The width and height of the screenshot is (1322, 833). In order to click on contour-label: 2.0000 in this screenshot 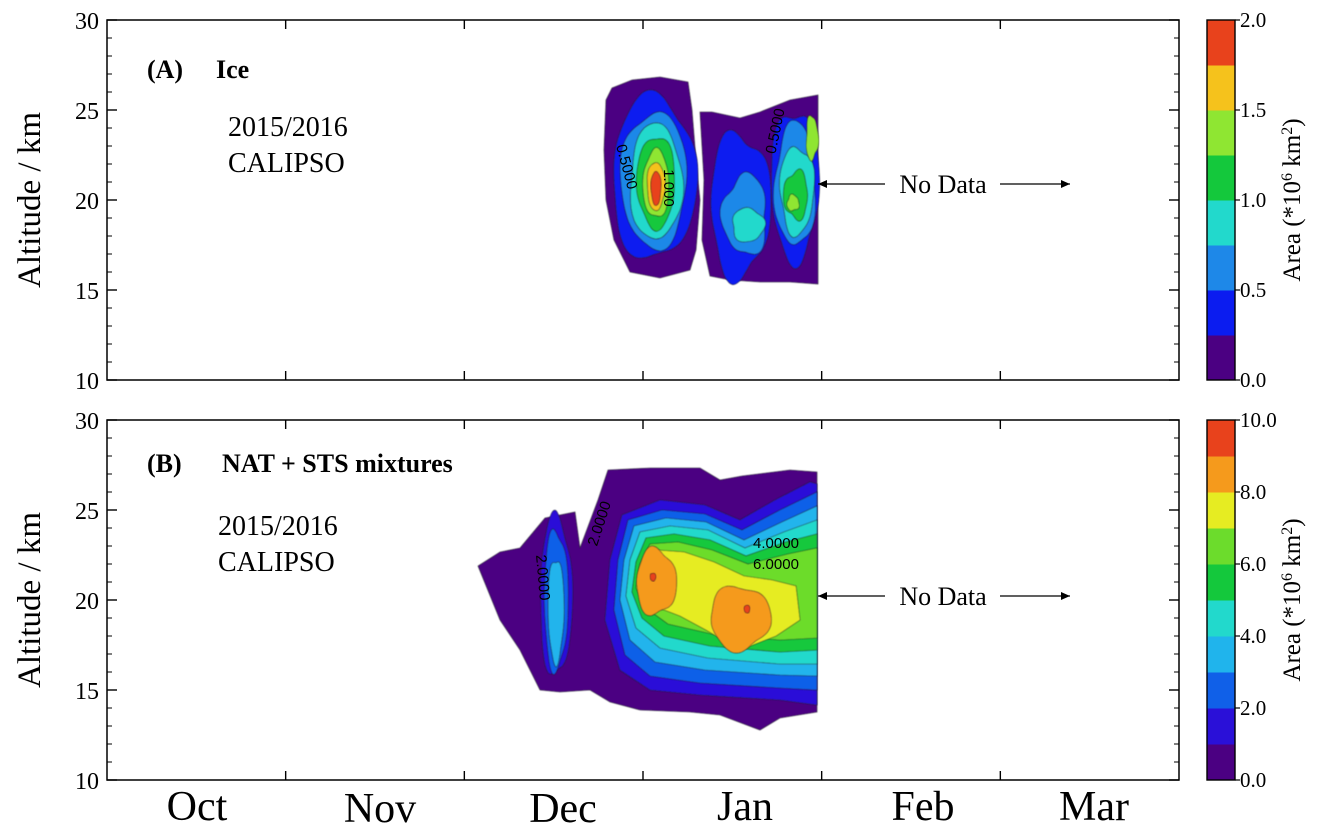, I will do `click(542, 577)`.